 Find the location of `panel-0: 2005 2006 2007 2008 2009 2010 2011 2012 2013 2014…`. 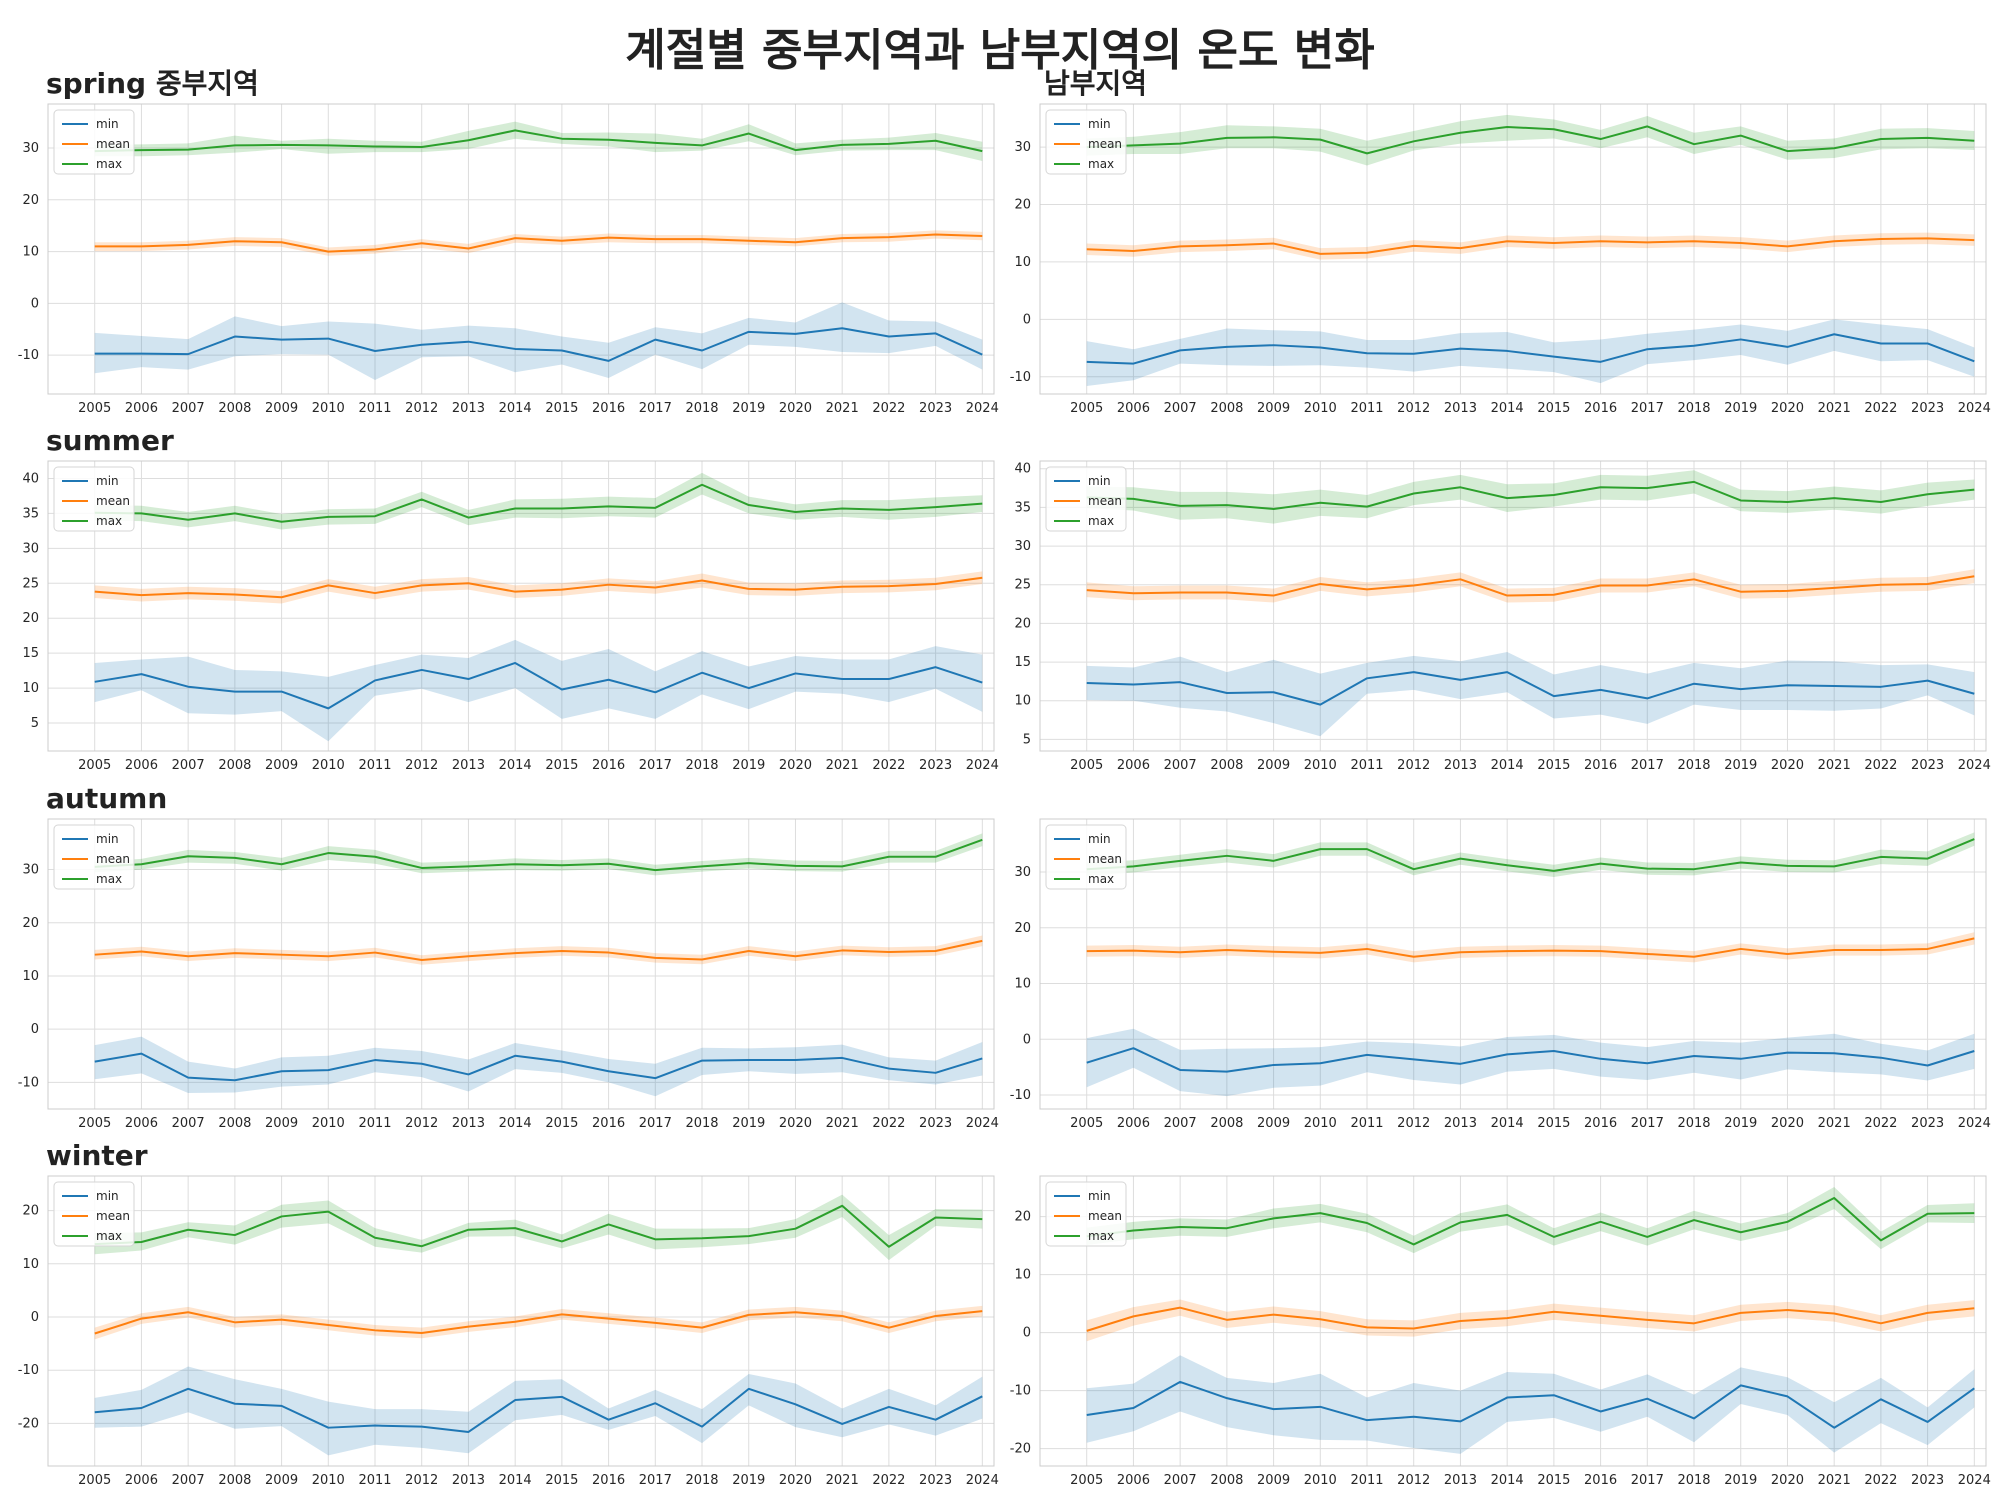

panel-0: 2005 2006 2007 2008 2009 2010 2011 2012 2013 2014… is located at coordinates (508, 260).